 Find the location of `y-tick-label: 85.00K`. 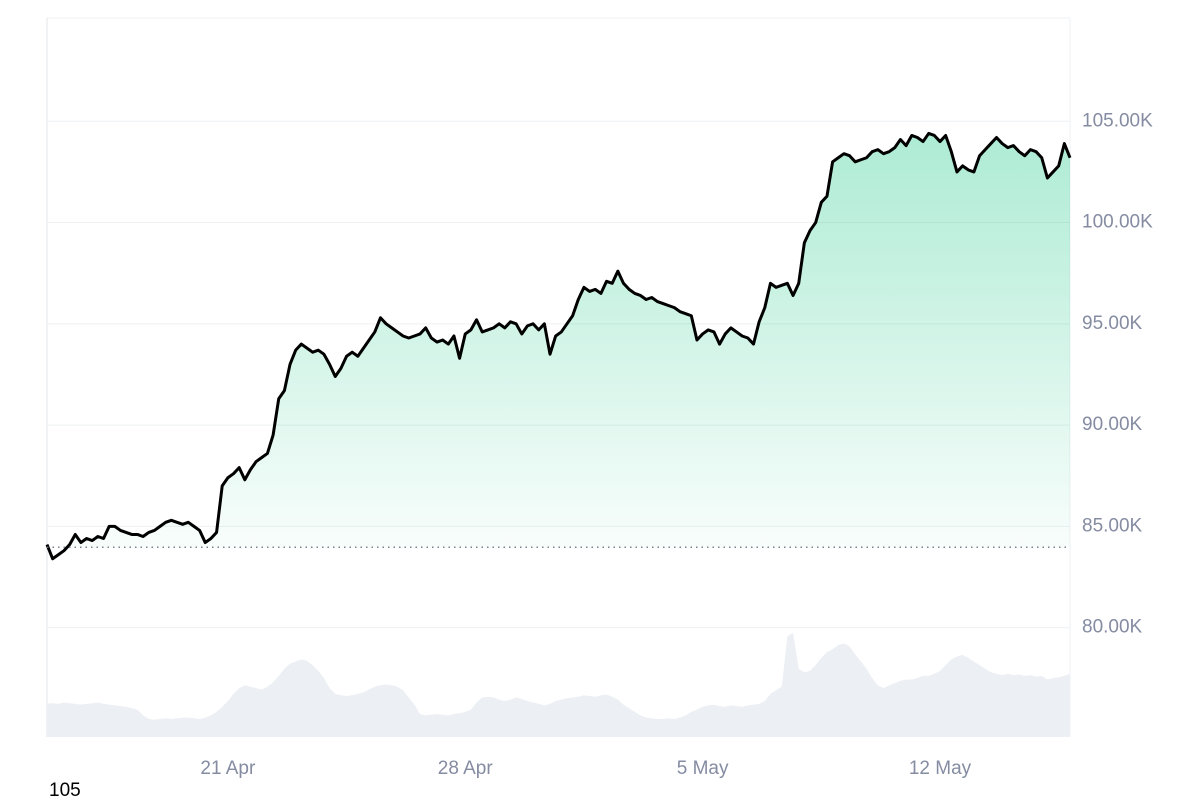

y-tick-label: 85.00K is located at coordinates (1112, 525).